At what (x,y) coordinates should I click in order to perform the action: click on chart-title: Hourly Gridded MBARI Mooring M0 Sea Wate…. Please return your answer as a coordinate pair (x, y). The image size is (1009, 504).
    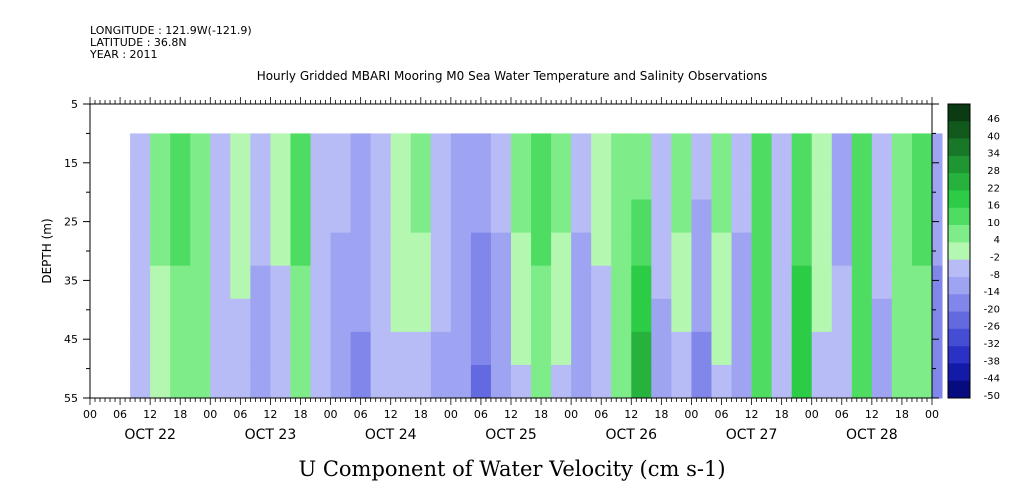
    Looking at the image, I should click on (512, 76).